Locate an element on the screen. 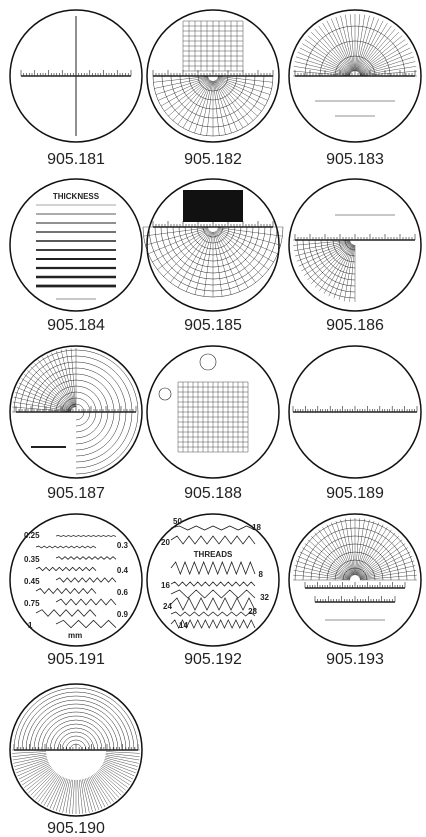 The width and height of the screenshot is (426, 837). reticle-text: 16 is located at coordinates (165, 585).